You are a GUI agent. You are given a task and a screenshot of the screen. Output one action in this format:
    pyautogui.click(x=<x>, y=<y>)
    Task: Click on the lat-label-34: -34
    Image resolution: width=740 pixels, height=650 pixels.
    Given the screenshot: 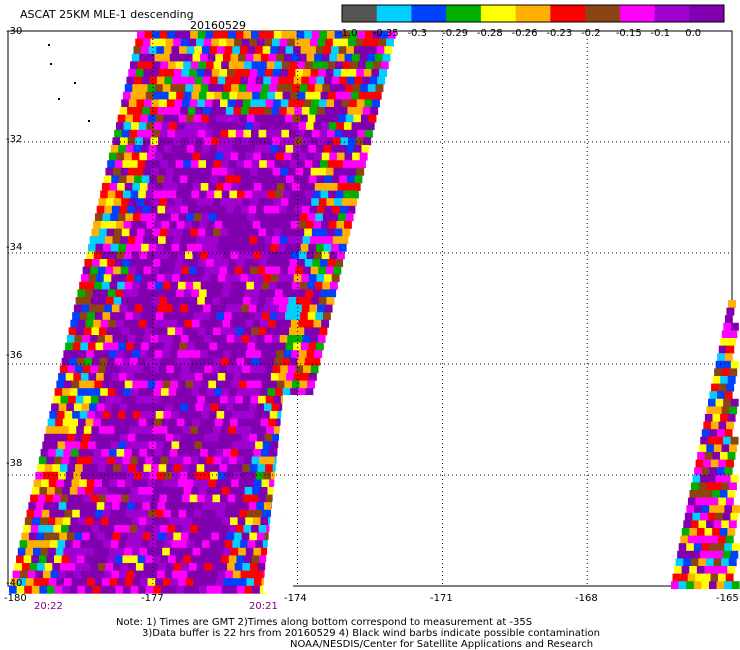 What is the action you would take?
    pyautogui.click(x=14, y=247)
    